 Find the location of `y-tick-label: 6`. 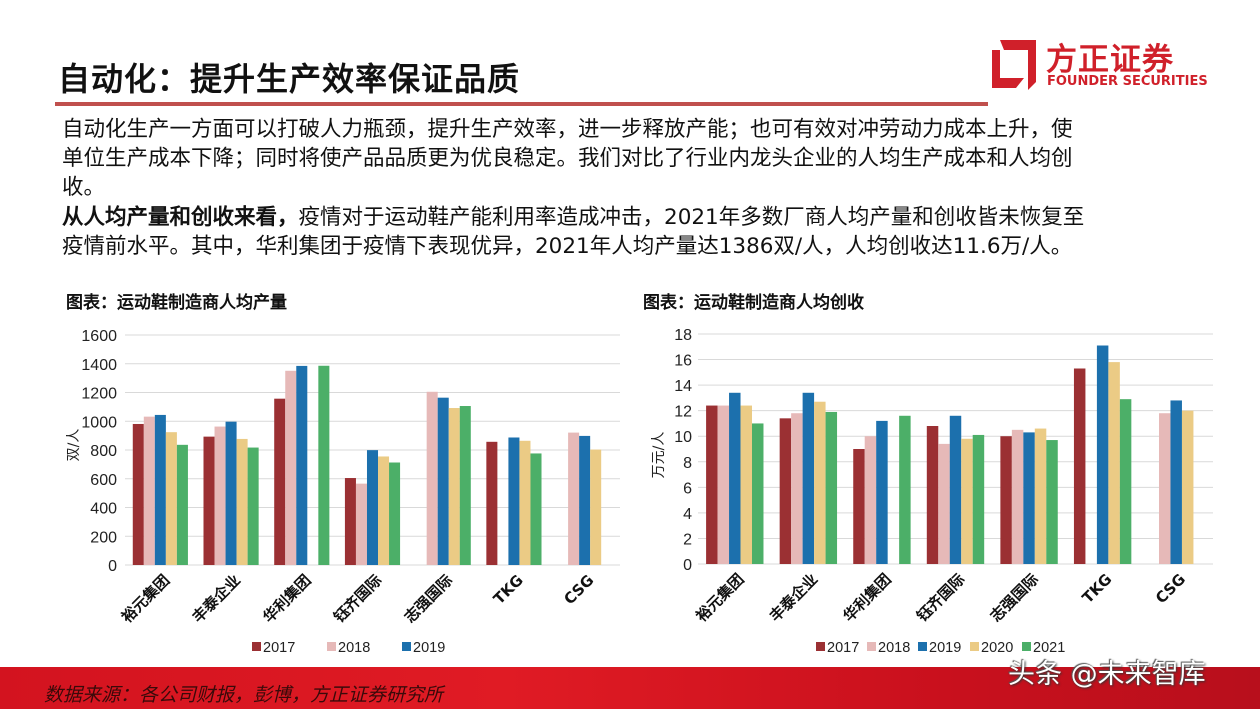

y-tick-label: 6 is located at coordinates (687, 488).